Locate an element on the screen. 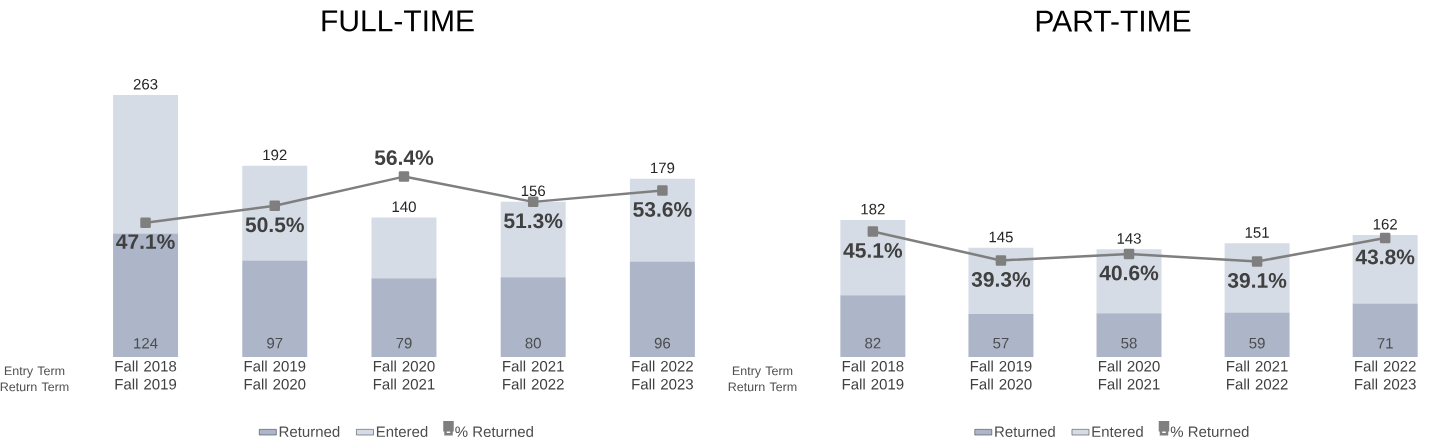 Image resolution: width=1432 pixels, height=444 pixels. total-label: 151 is located at coordinates (1257, 232).